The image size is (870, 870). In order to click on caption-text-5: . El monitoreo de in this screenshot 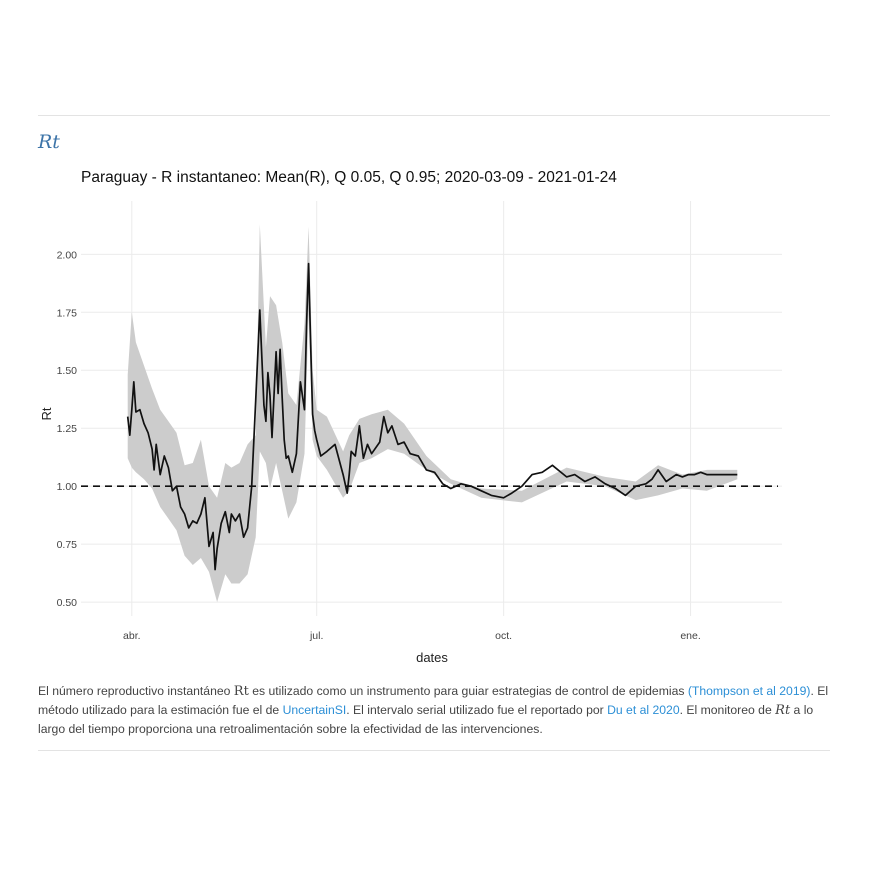, I will do `click(727, 710)`.